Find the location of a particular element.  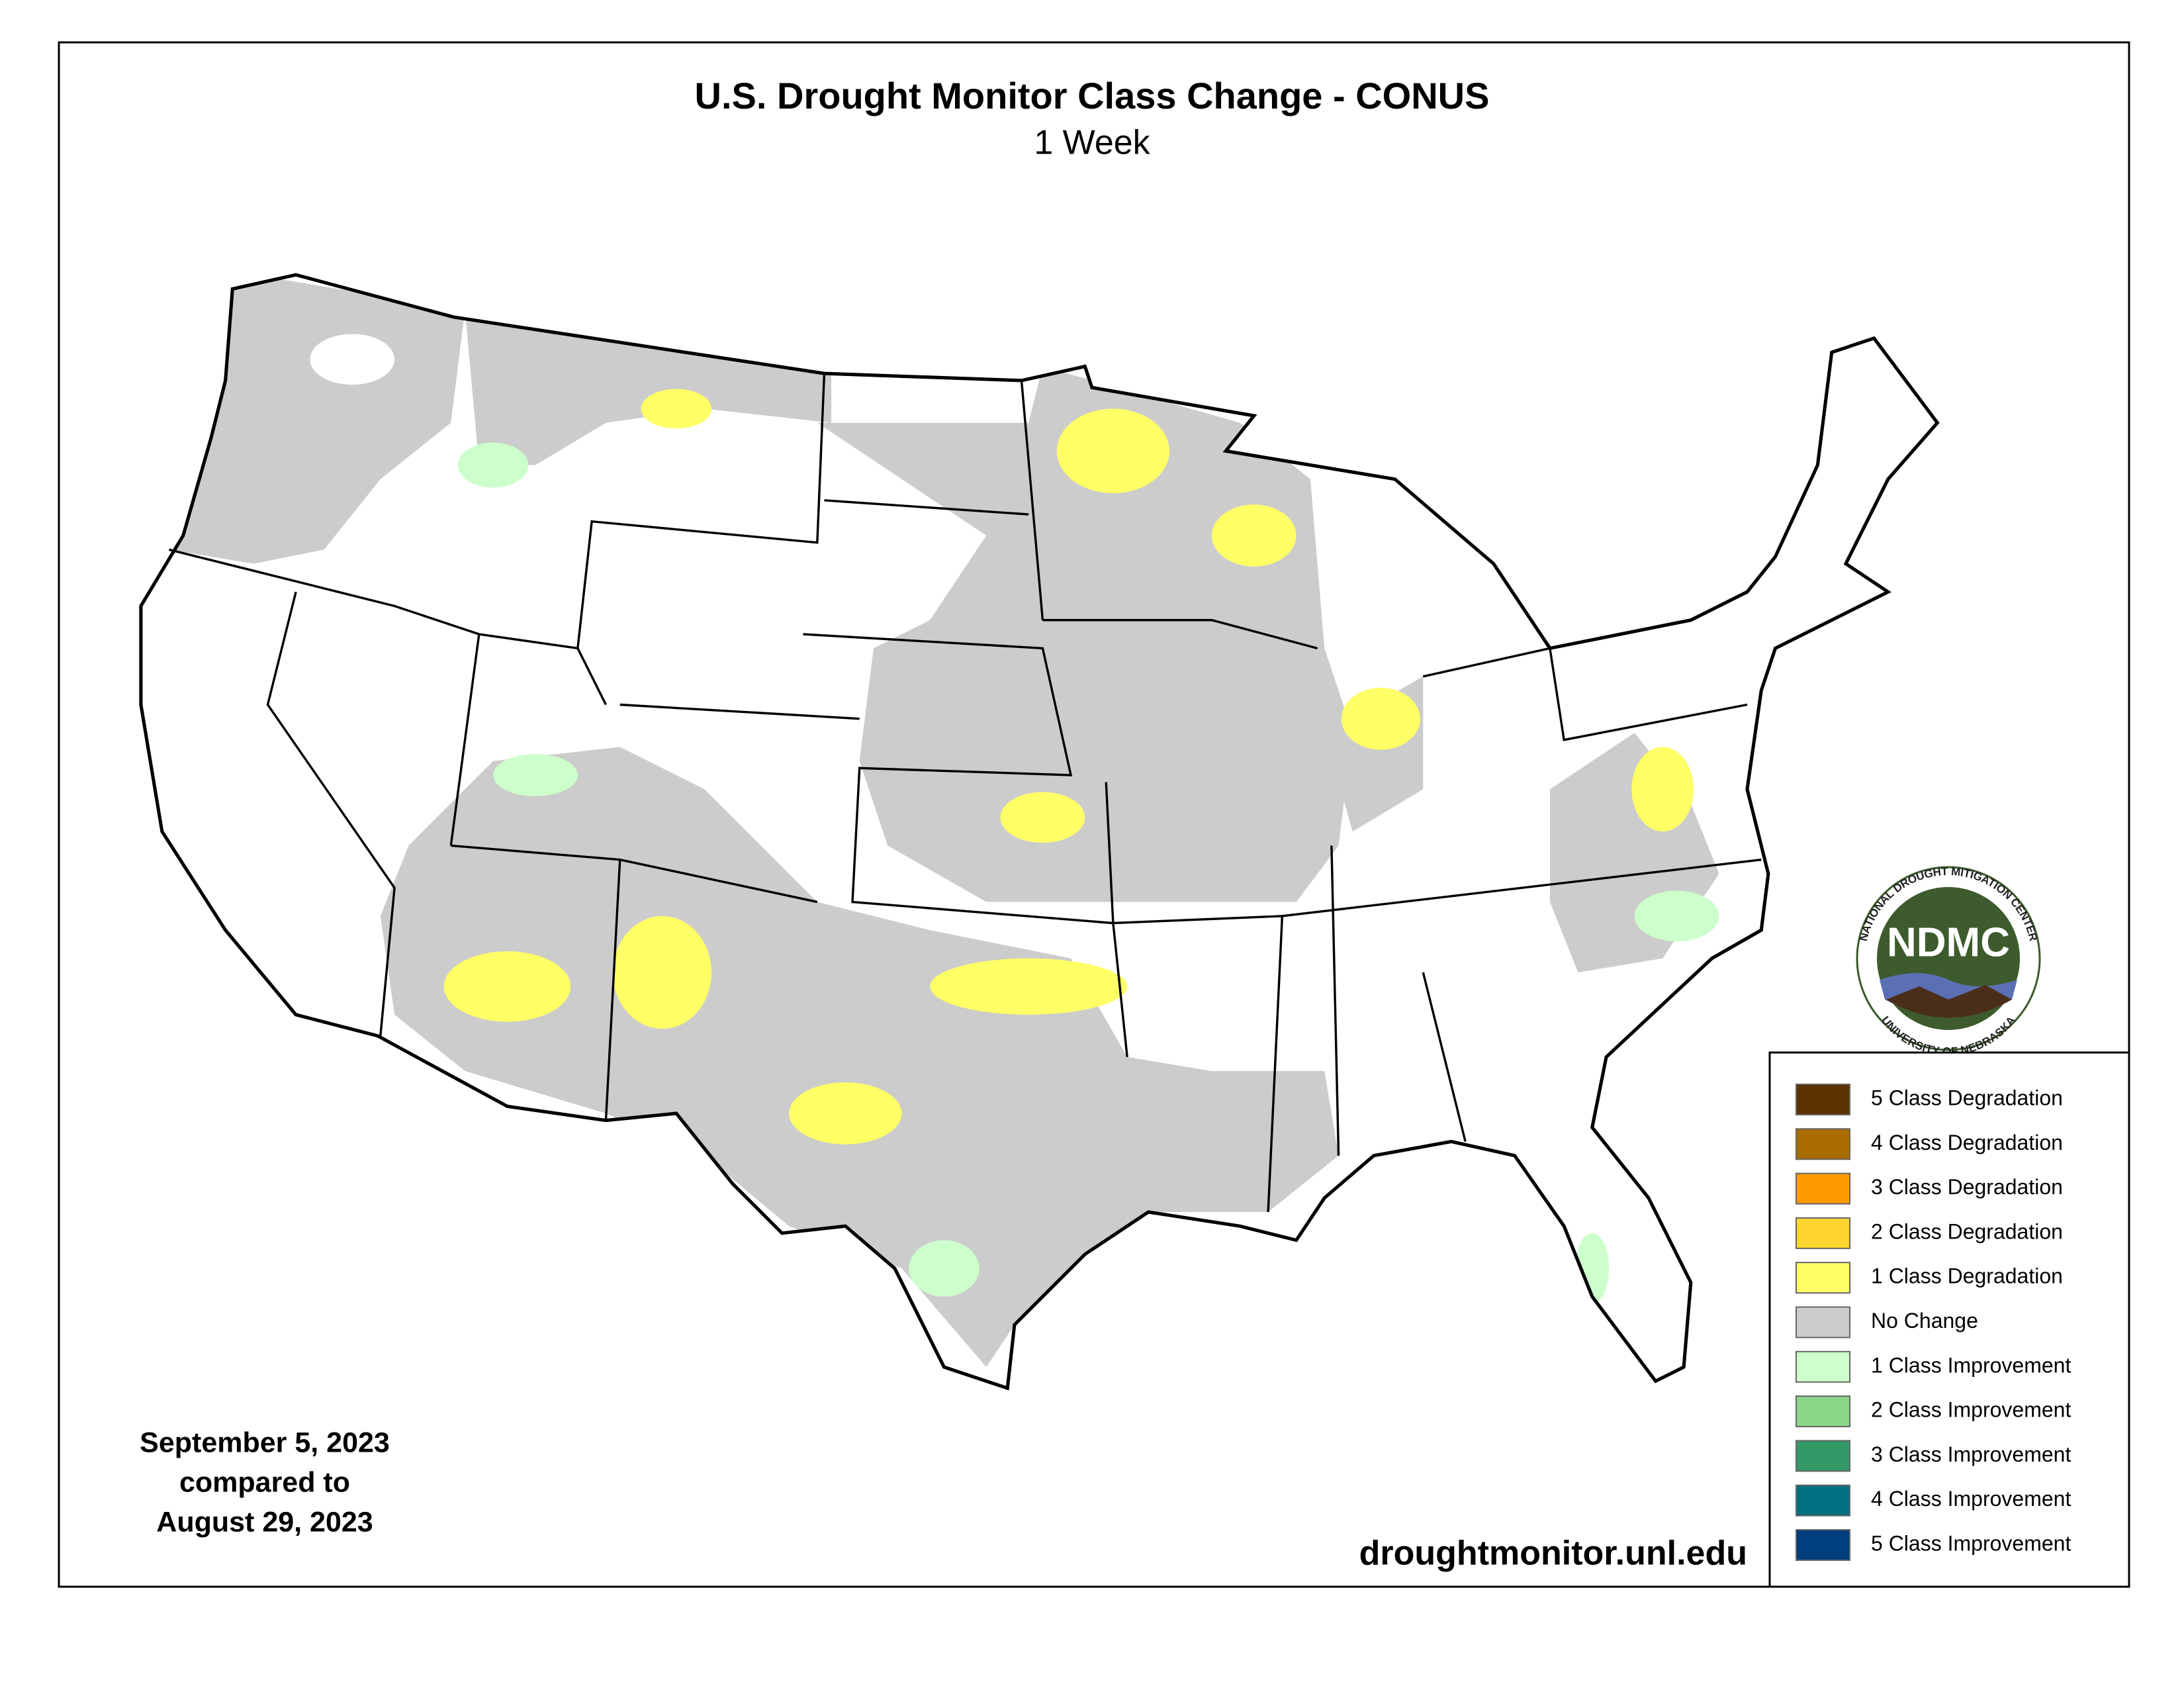

logo-name: NDMC is located at coordinates (1948, 942).